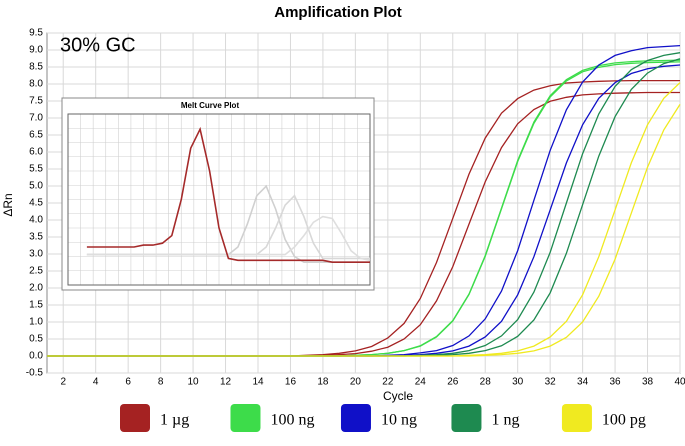 The height and width of the screenshot is (446, 685). I want to click on y-tick-label: 1.0, so click(36, 322).